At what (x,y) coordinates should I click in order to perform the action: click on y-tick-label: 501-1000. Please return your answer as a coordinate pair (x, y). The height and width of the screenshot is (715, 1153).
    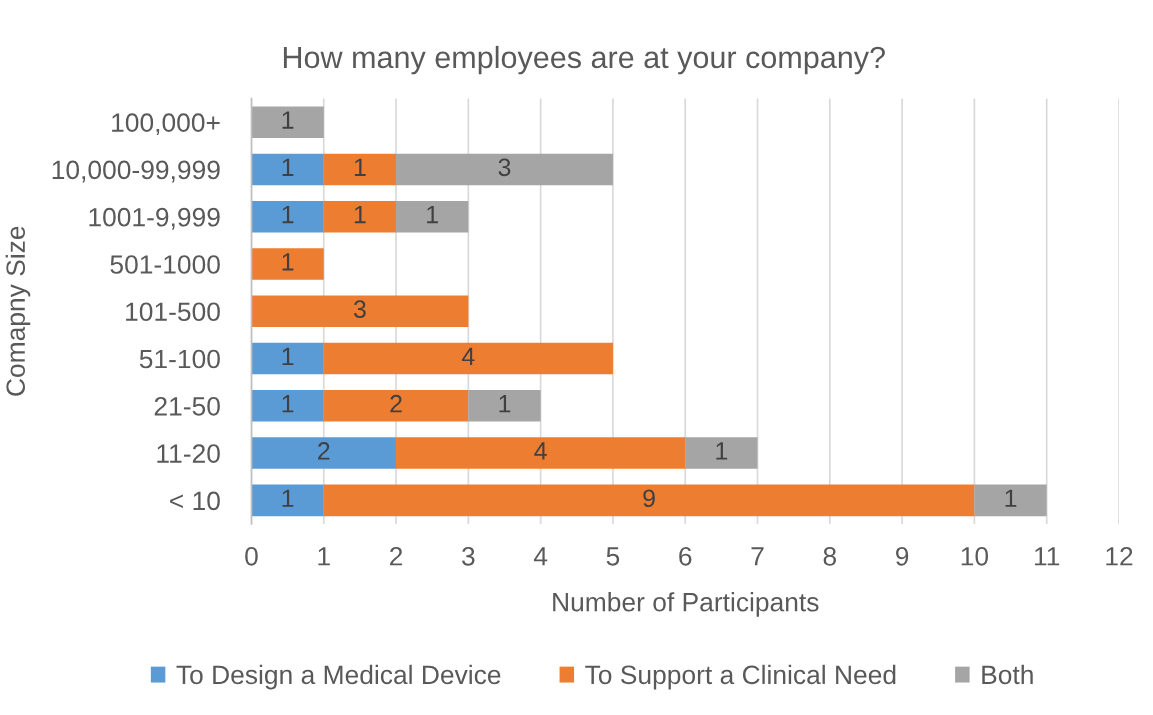
    Looking at the image, I should click on (165, 264).